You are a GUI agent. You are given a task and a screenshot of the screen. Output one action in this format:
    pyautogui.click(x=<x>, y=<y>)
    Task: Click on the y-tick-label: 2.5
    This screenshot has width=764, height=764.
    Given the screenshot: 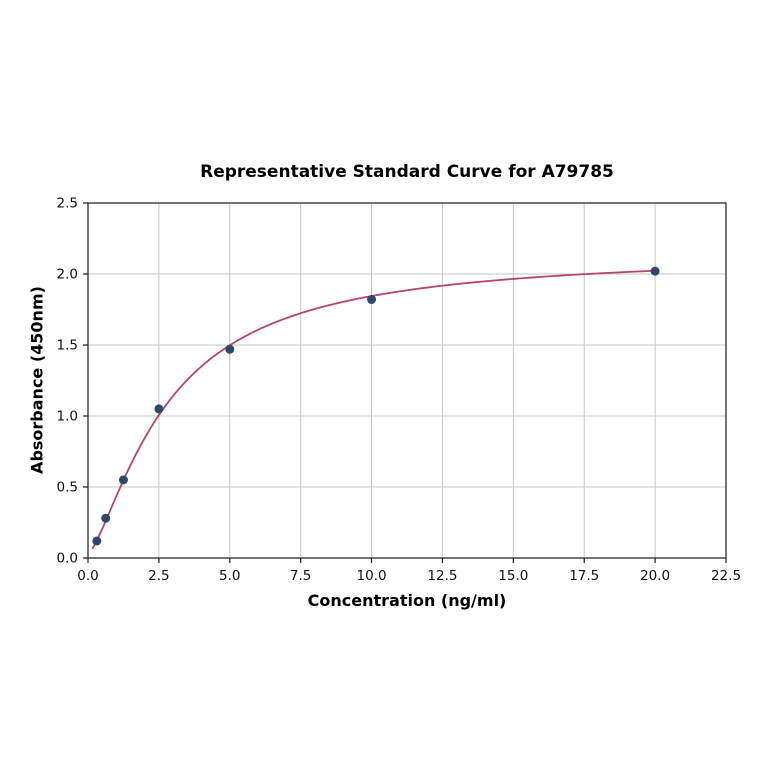 What is the action you would take?
    pyautogui.click(x=67, y=204)
    